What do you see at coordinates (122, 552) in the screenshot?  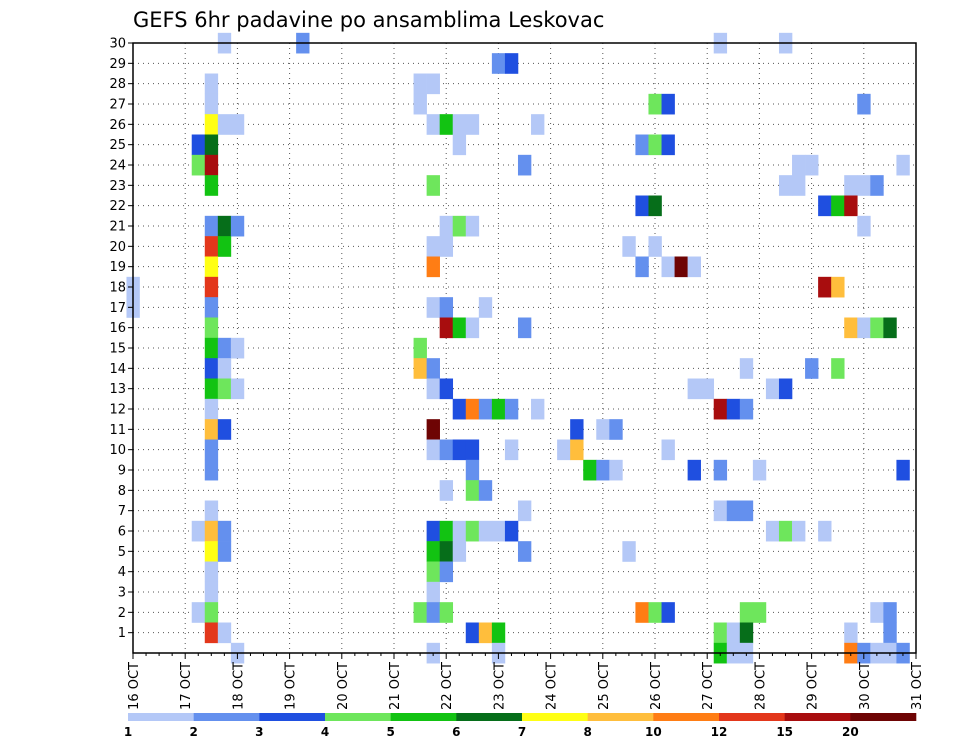 I see `y-tick-label: 5` at bounding box center [122, 552].